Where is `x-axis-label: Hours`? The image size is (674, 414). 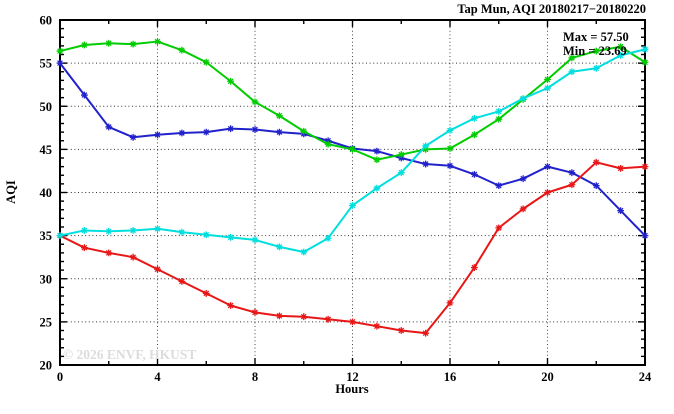
x-axis-label: Hours is located at coordinates (351, 389).